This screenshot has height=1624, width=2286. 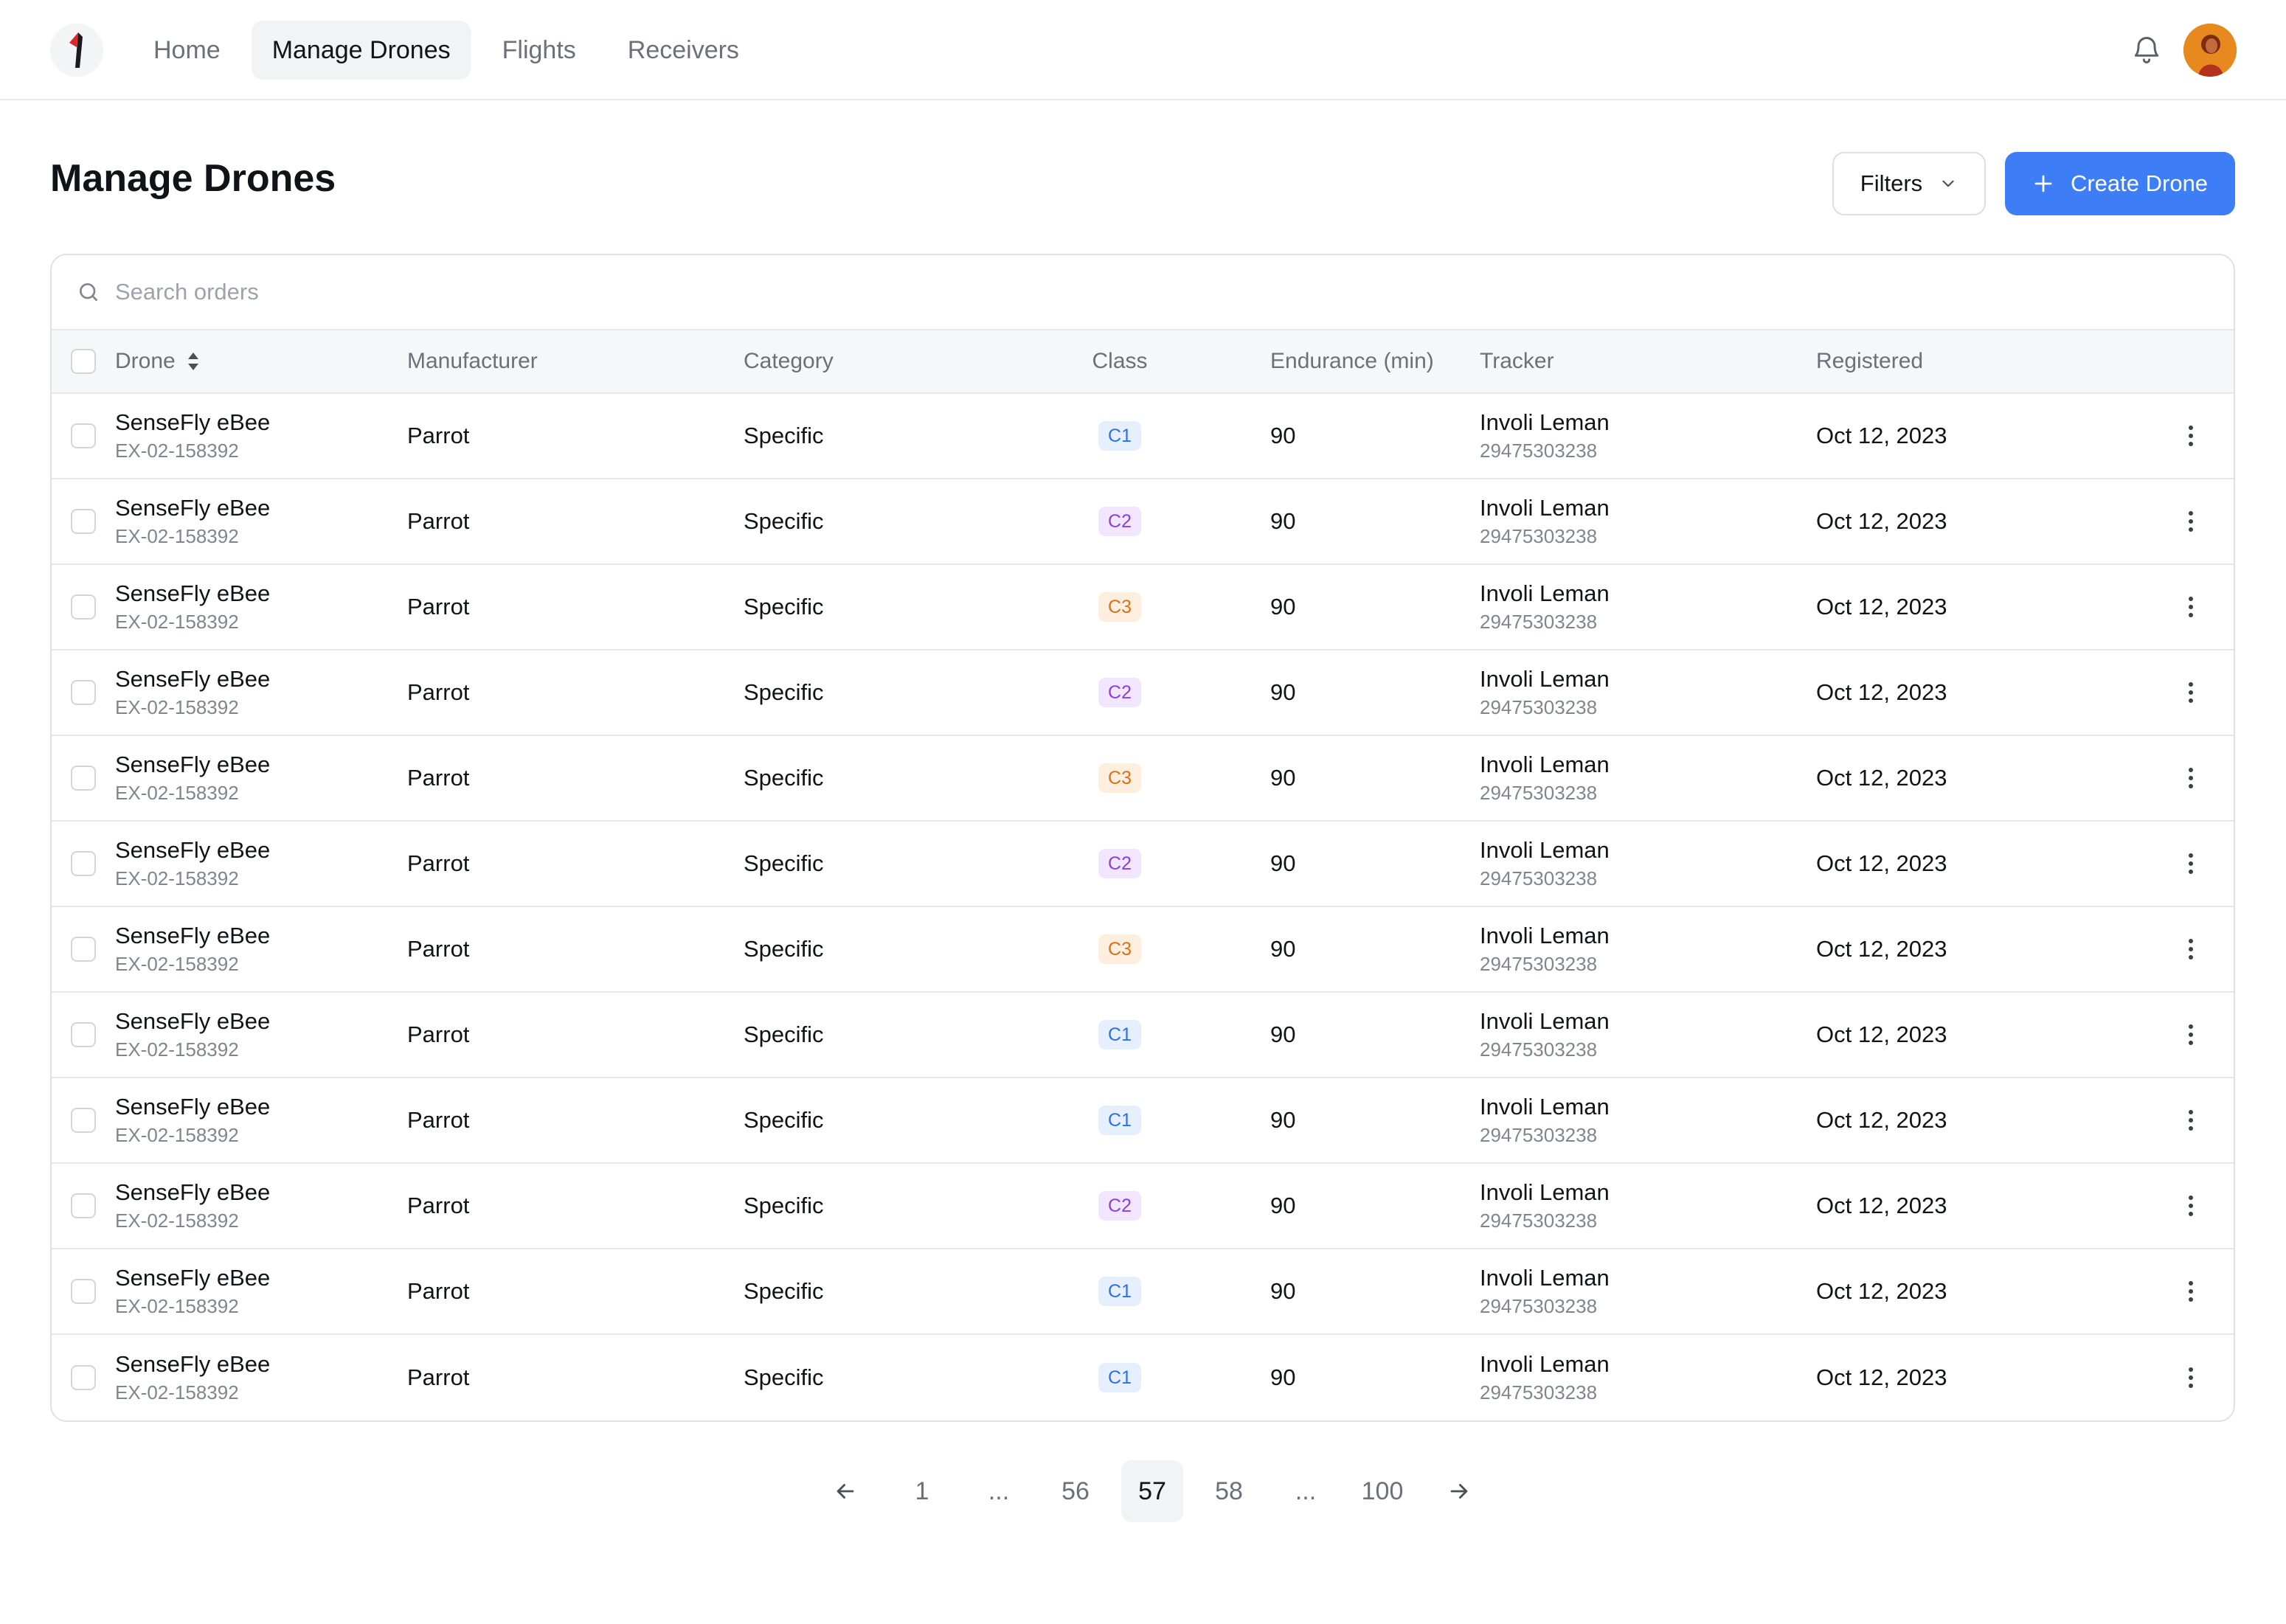 What do you see at coordinates (158, 361) in the screenshot?
I see `column-header-drone: Drone` at bounding box center [158, 361].